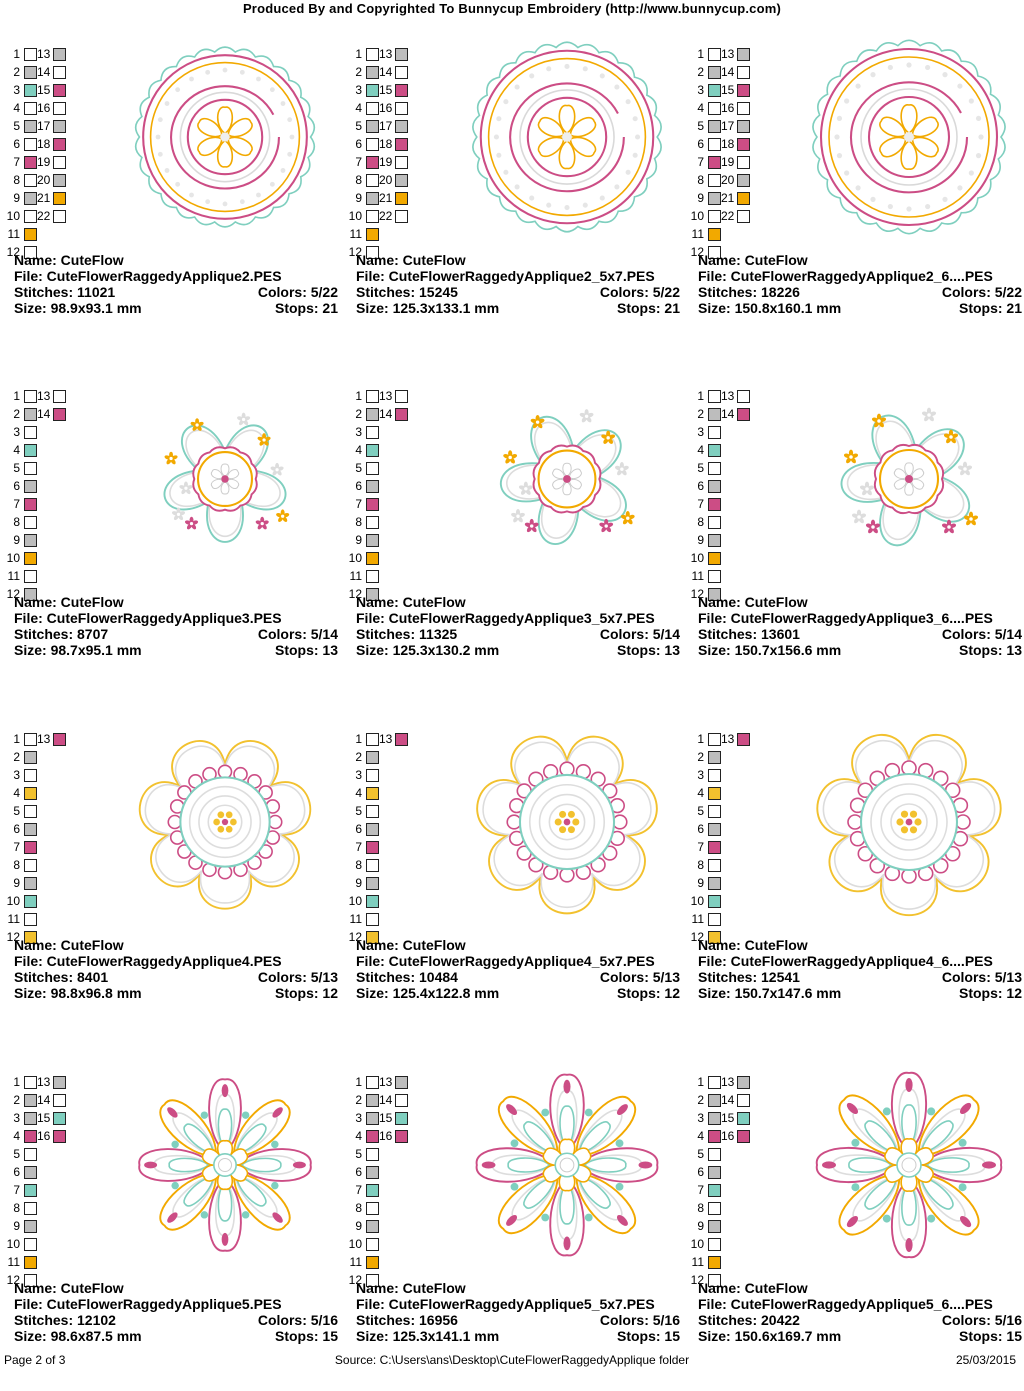 The height and width of the screenshot is (1391, 1024). What do you see at coordinates (728, 414) in the screenshot?
I see `swatch-number: 14` at bounding box center [728, 414].